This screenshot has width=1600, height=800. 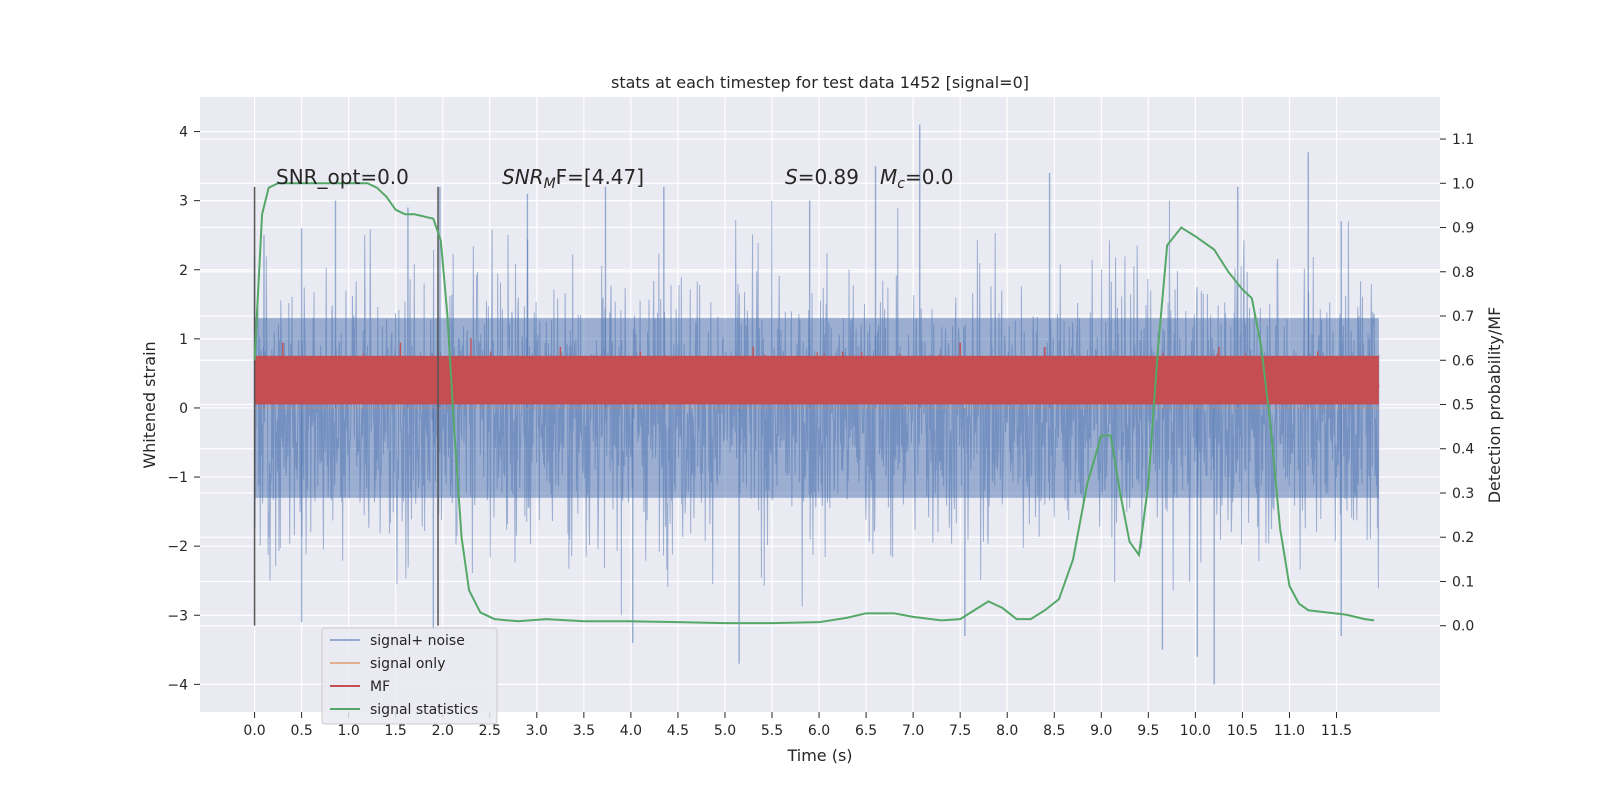 What do you see at coordinates (584, 731) in the screenshot?
I see `x-tick-label: 3.5` at bounding box center [584, 731].